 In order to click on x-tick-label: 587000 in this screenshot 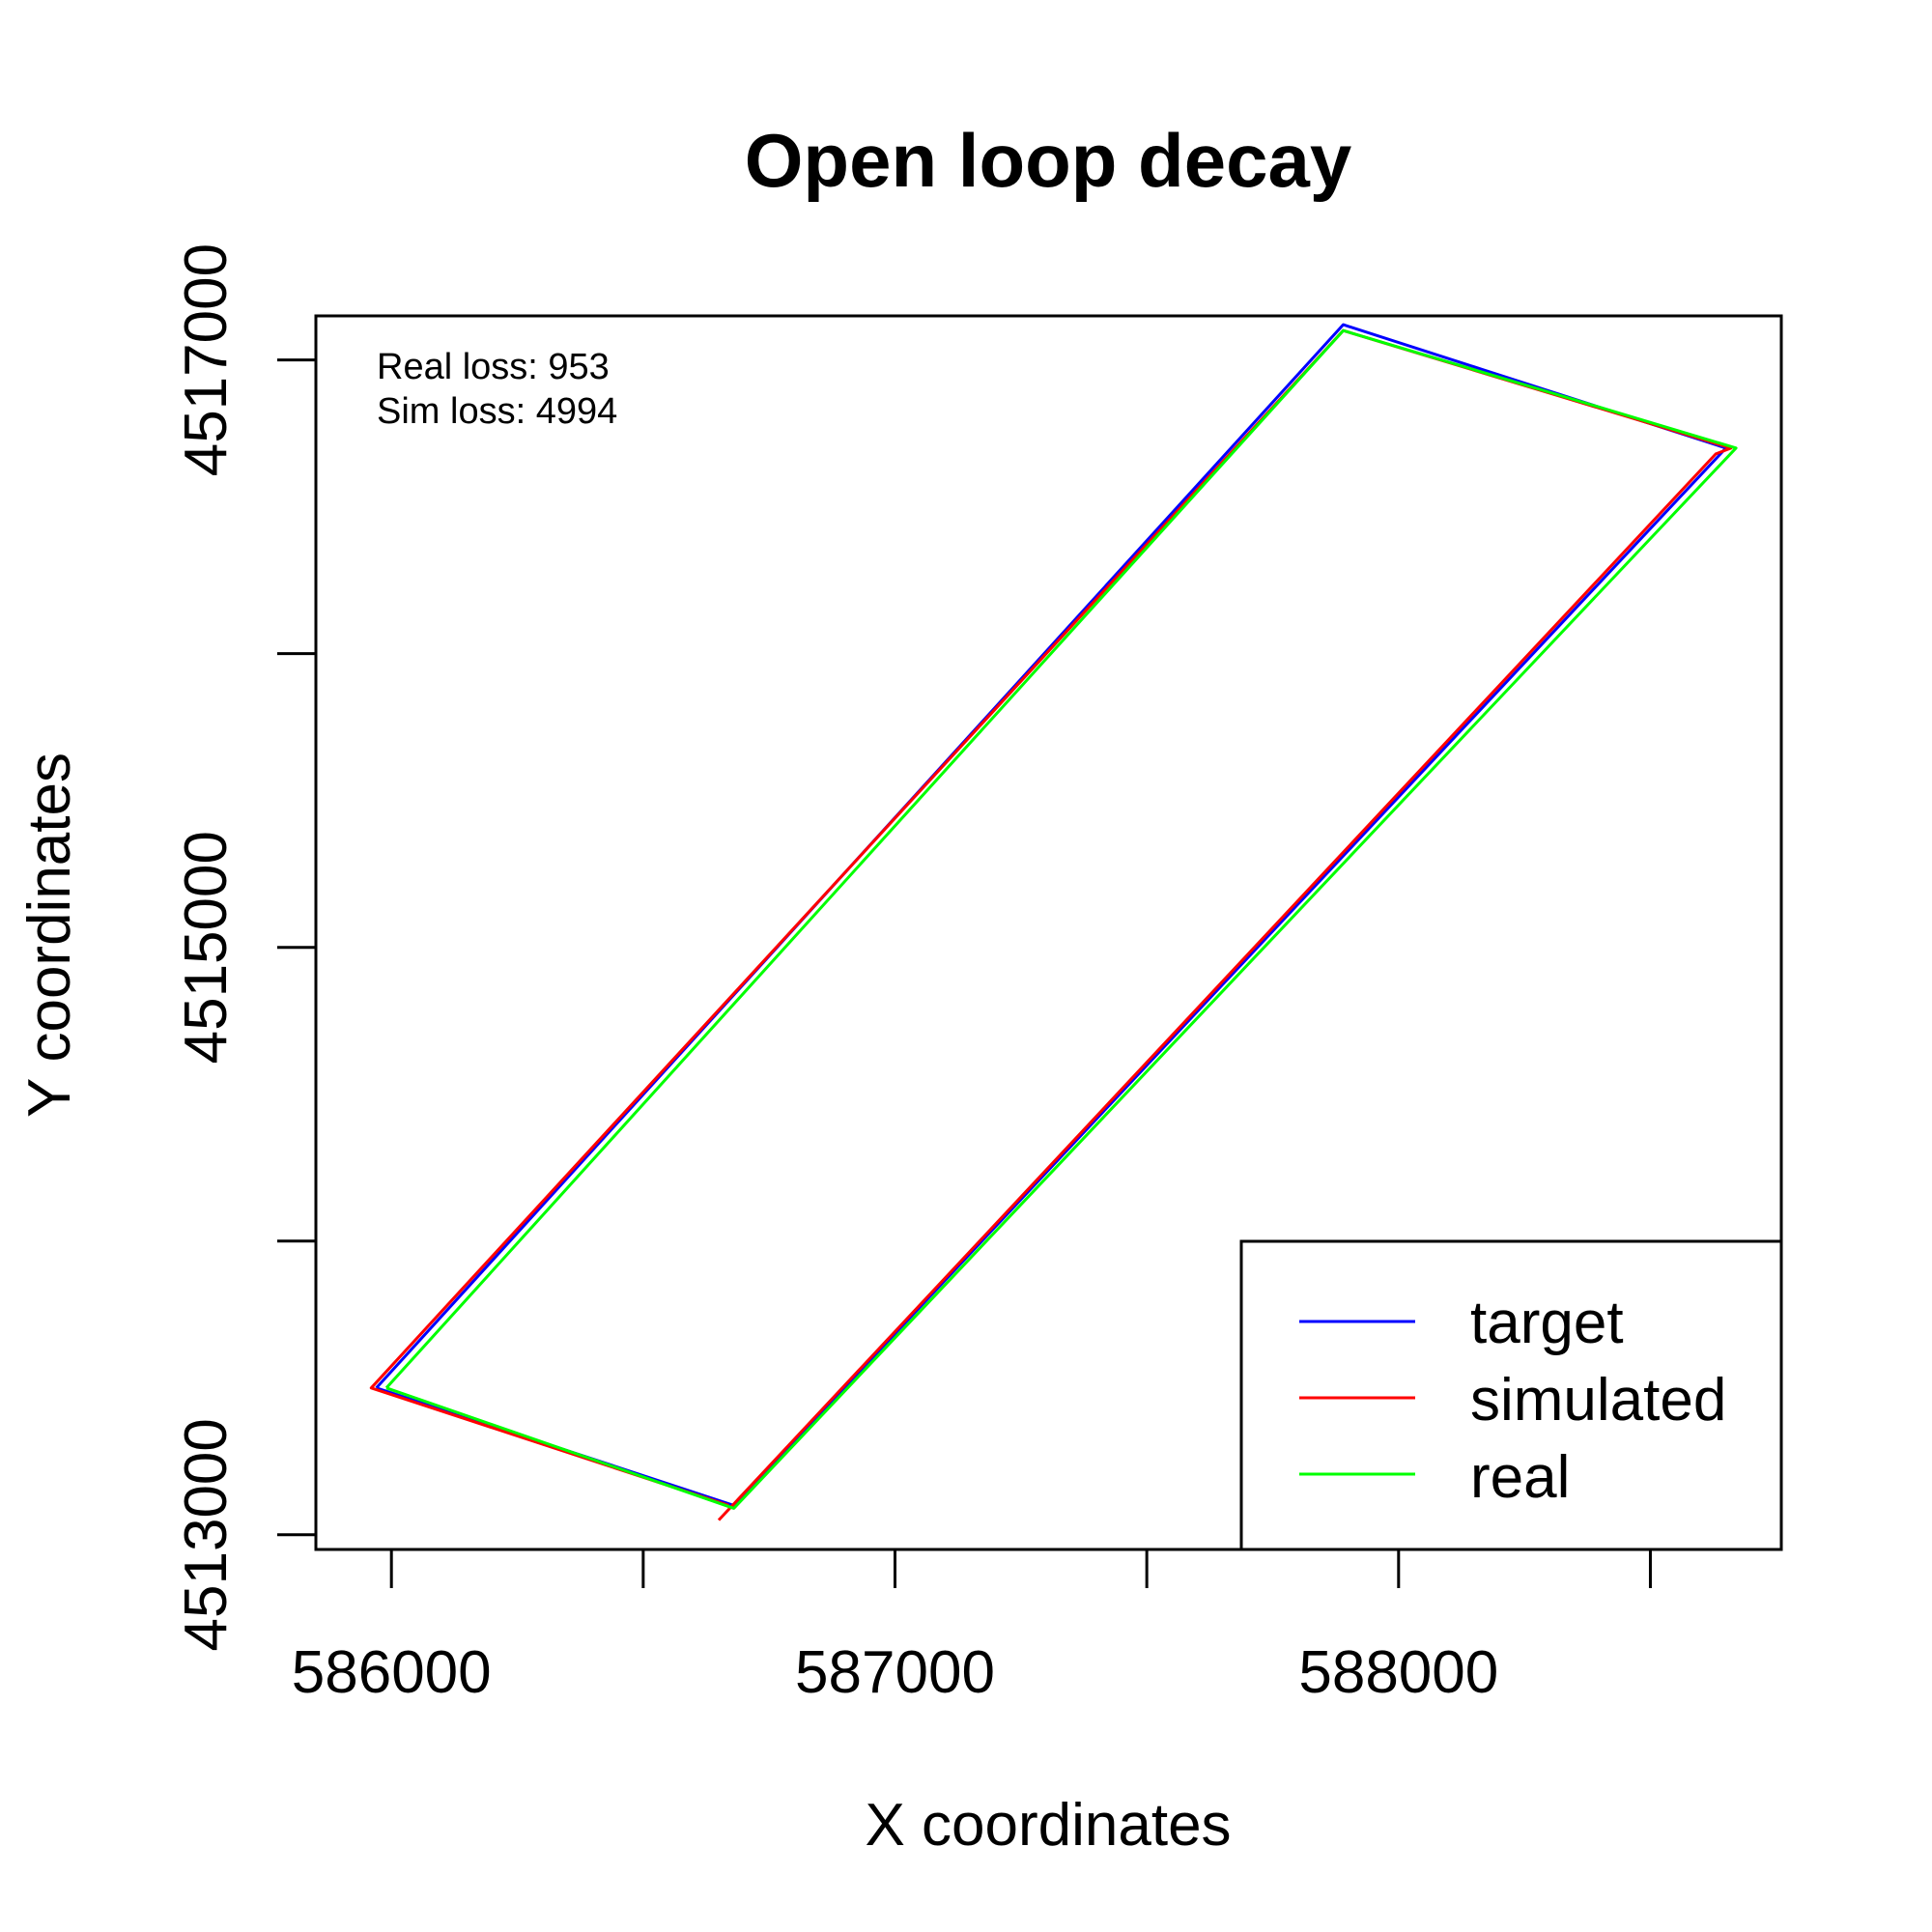, I will do `click(895, 1672)`.